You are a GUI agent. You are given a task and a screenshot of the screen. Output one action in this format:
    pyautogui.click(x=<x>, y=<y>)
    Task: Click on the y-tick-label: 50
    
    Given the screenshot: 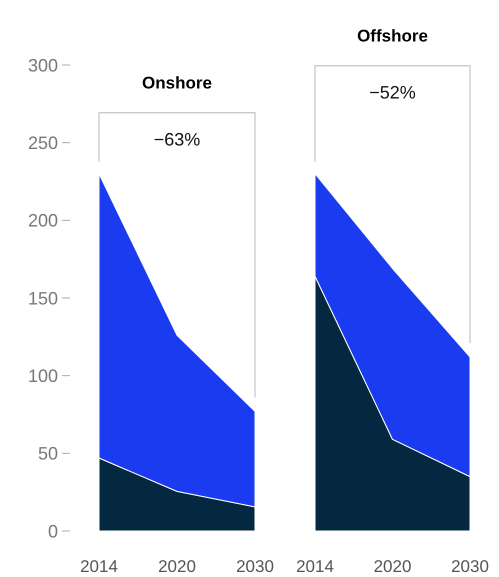 What is the action you would take?
    pyautogui.click(x=48, y=454)
    